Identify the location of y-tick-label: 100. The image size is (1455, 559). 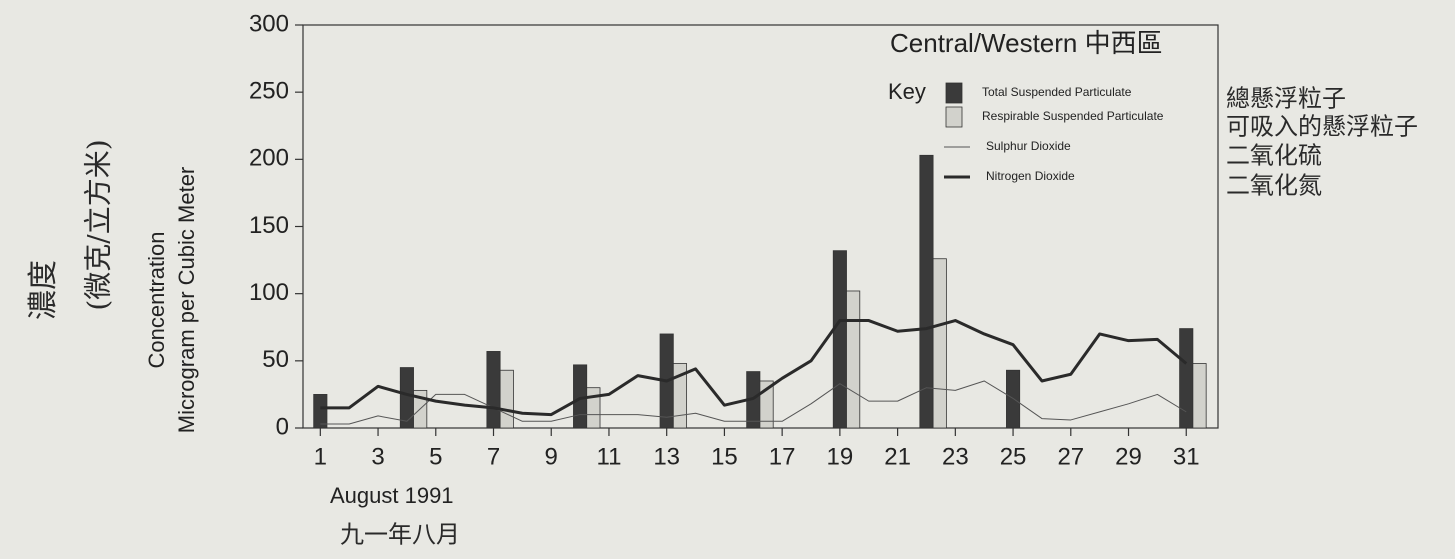
(269, 292).